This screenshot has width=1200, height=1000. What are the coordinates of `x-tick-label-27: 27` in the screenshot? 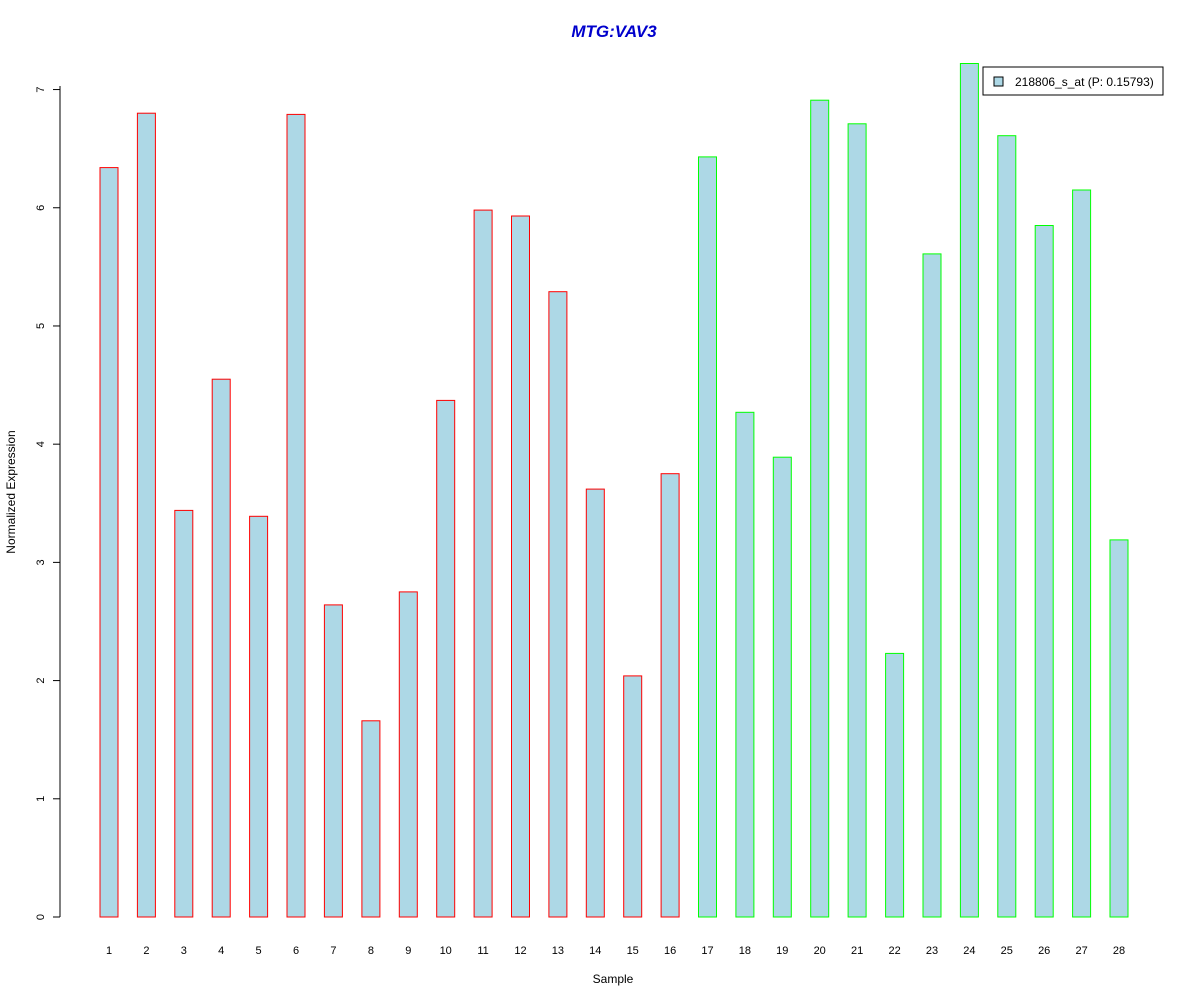 It's located at (1081, 951).